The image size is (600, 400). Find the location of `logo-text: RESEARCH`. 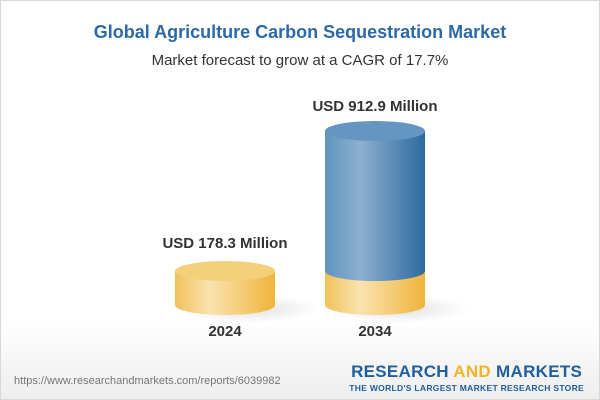

logo-text: RESEARCH is located at coordinates (402, 371).